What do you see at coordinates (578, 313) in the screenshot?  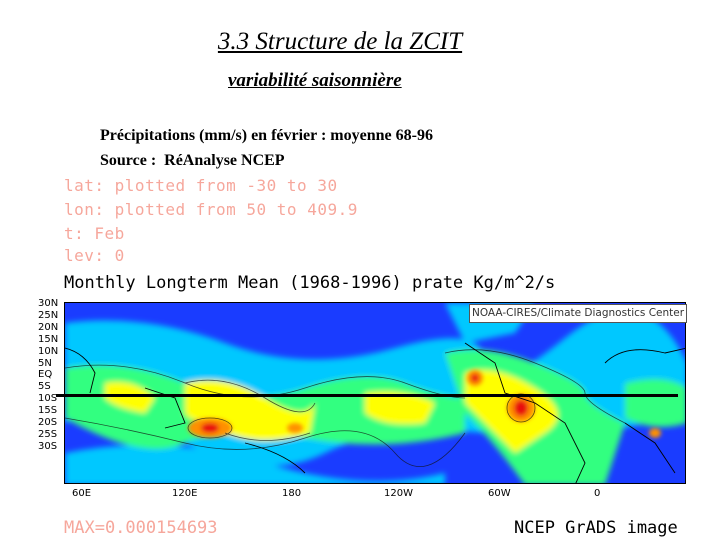 I see `noaa-credit-box: NOAA-CIRES/Climate Diagnostics Center` at bounding box center [578, 313].